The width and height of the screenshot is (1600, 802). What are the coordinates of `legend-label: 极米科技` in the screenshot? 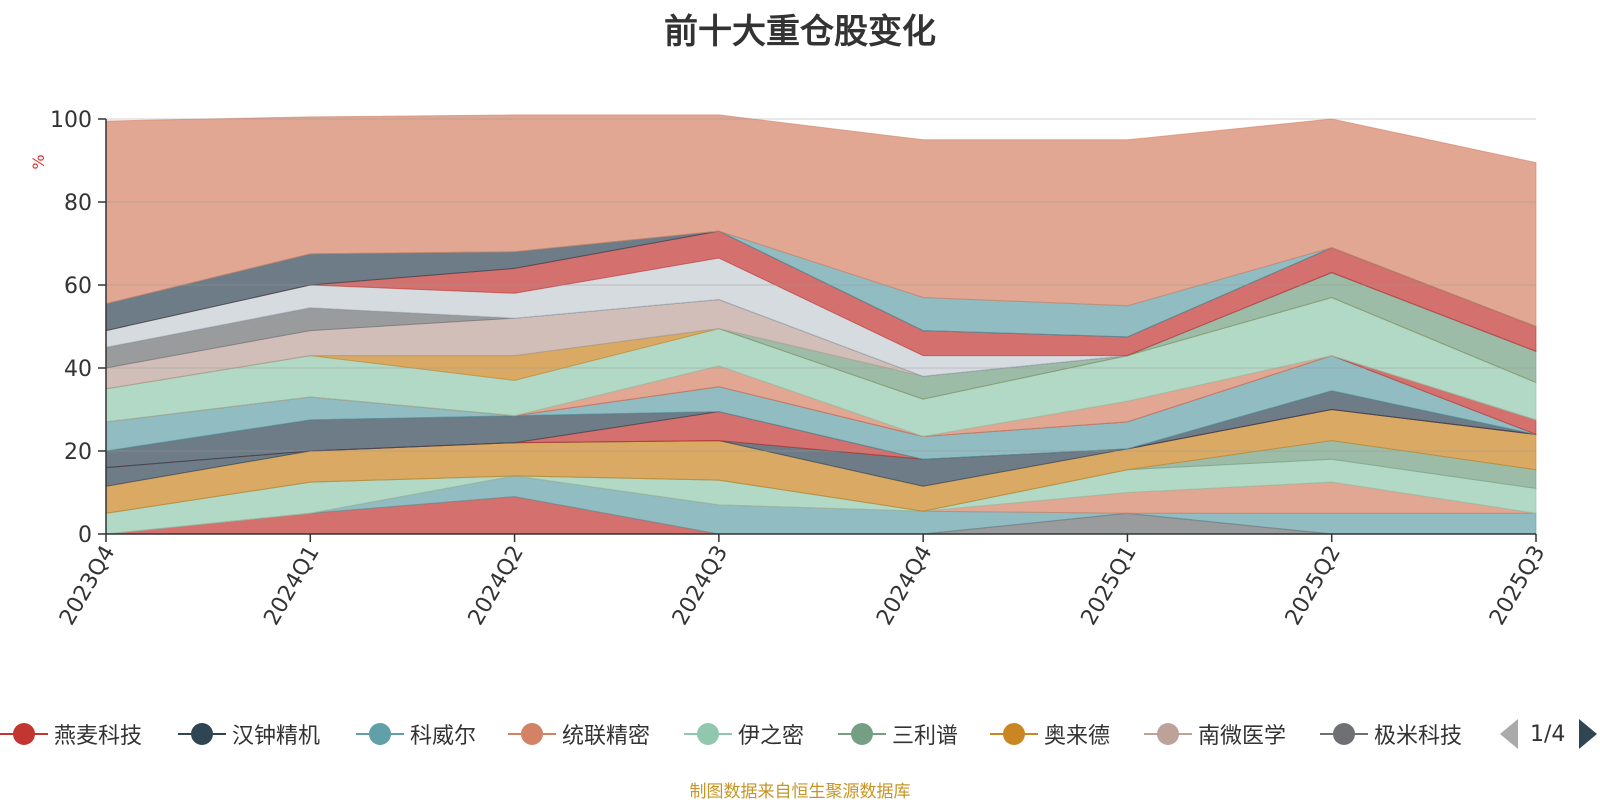 It's located at (1418, 736).